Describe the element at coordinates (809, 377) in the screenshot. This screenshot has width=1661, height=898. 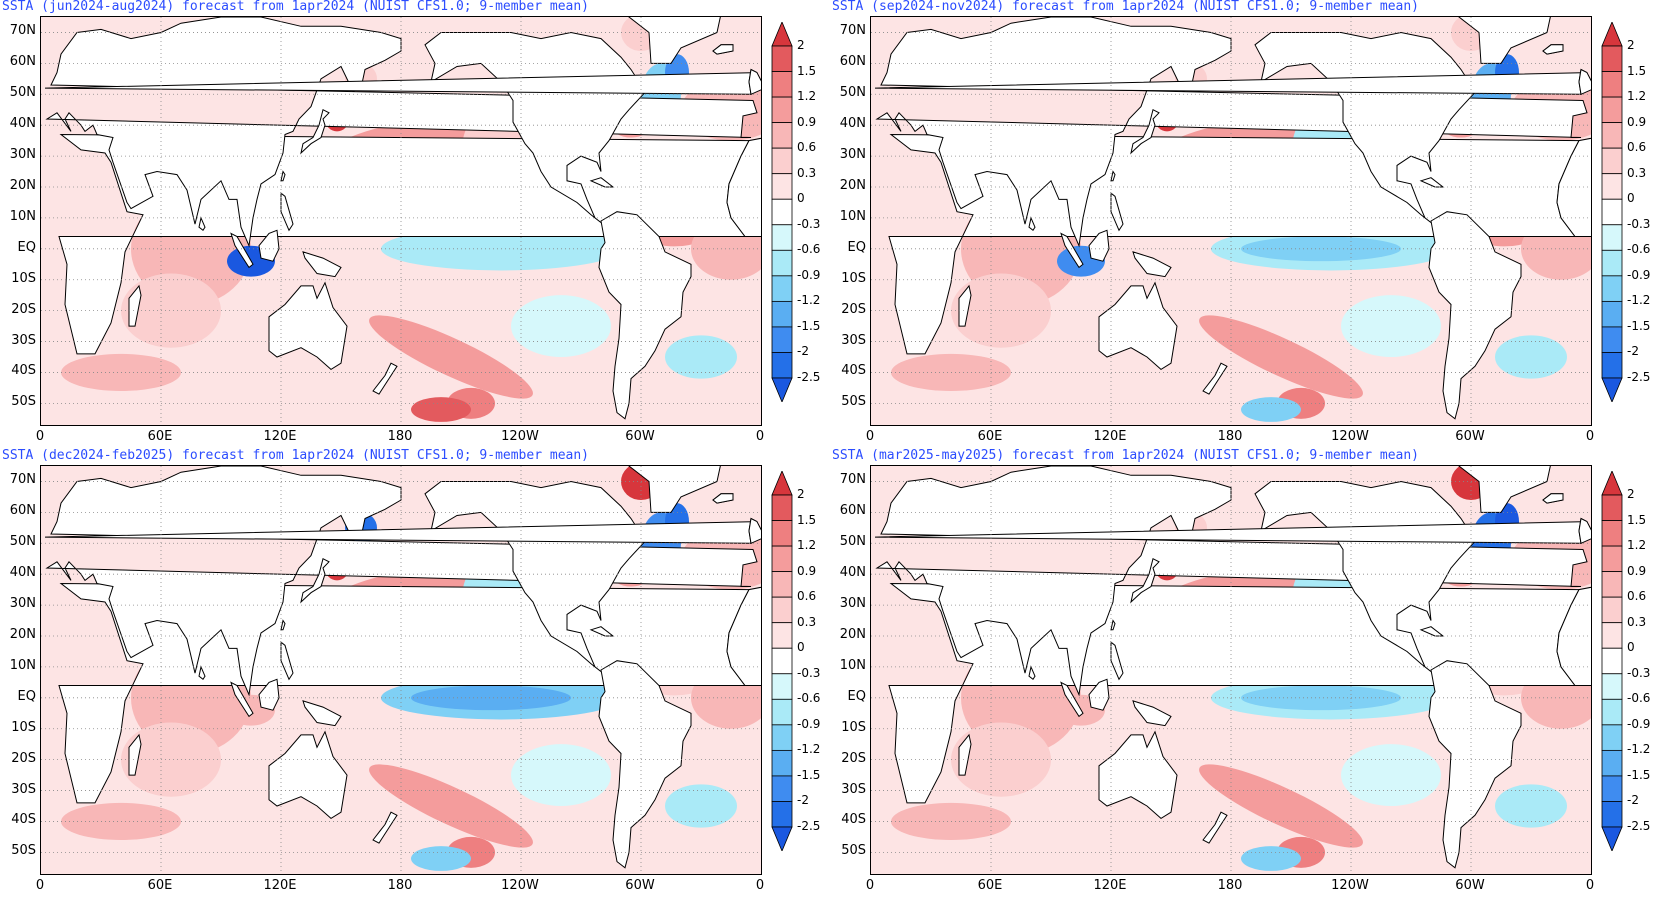
I see `colorbar-label: -2.5` at that location.